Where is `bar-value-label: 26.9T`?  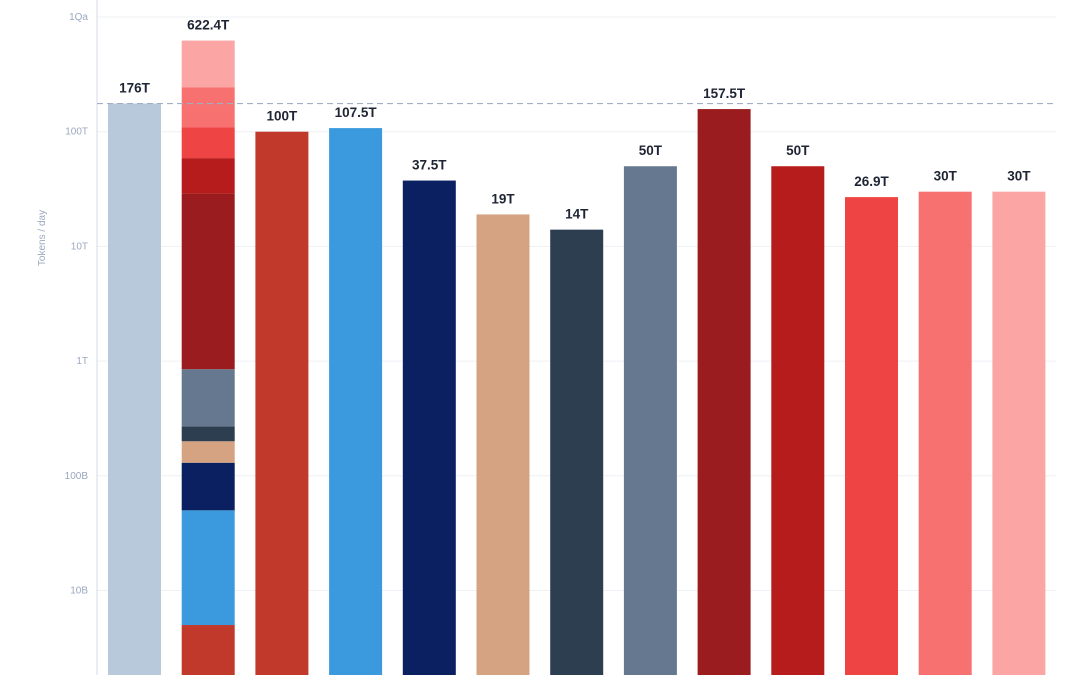 bar-value-label: 26.9T is located at coordinates (871, 181).